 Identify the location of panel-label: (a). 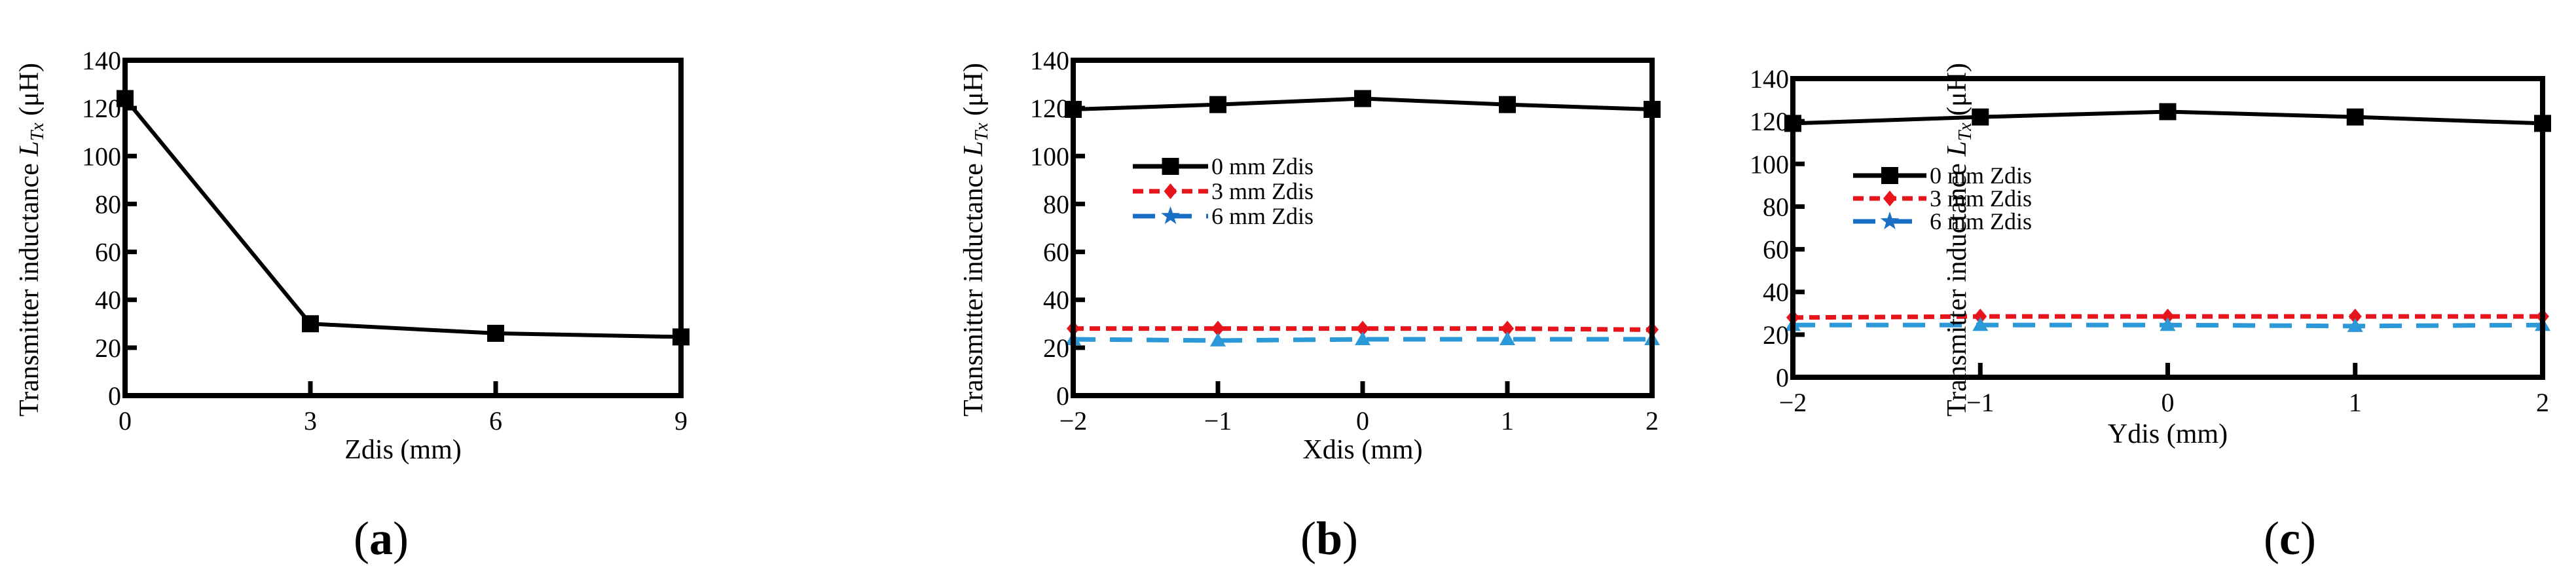
(381, 538).